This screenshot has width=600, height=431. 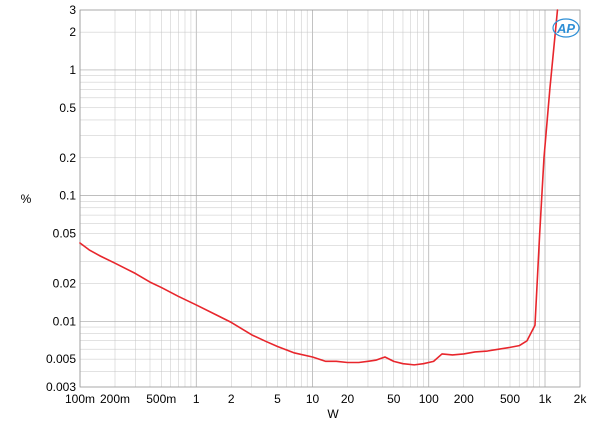 I want to click on x-tick-label: 200m, so click(x=115, y=399).